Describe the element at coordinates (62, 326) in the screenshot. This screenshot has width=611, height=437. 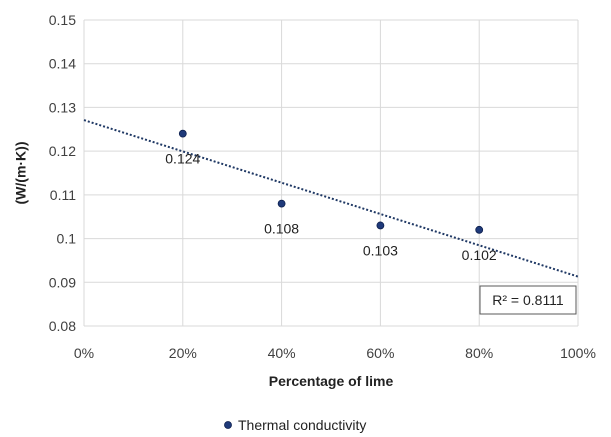
I see `y-tick-label: 0.08` at that location.